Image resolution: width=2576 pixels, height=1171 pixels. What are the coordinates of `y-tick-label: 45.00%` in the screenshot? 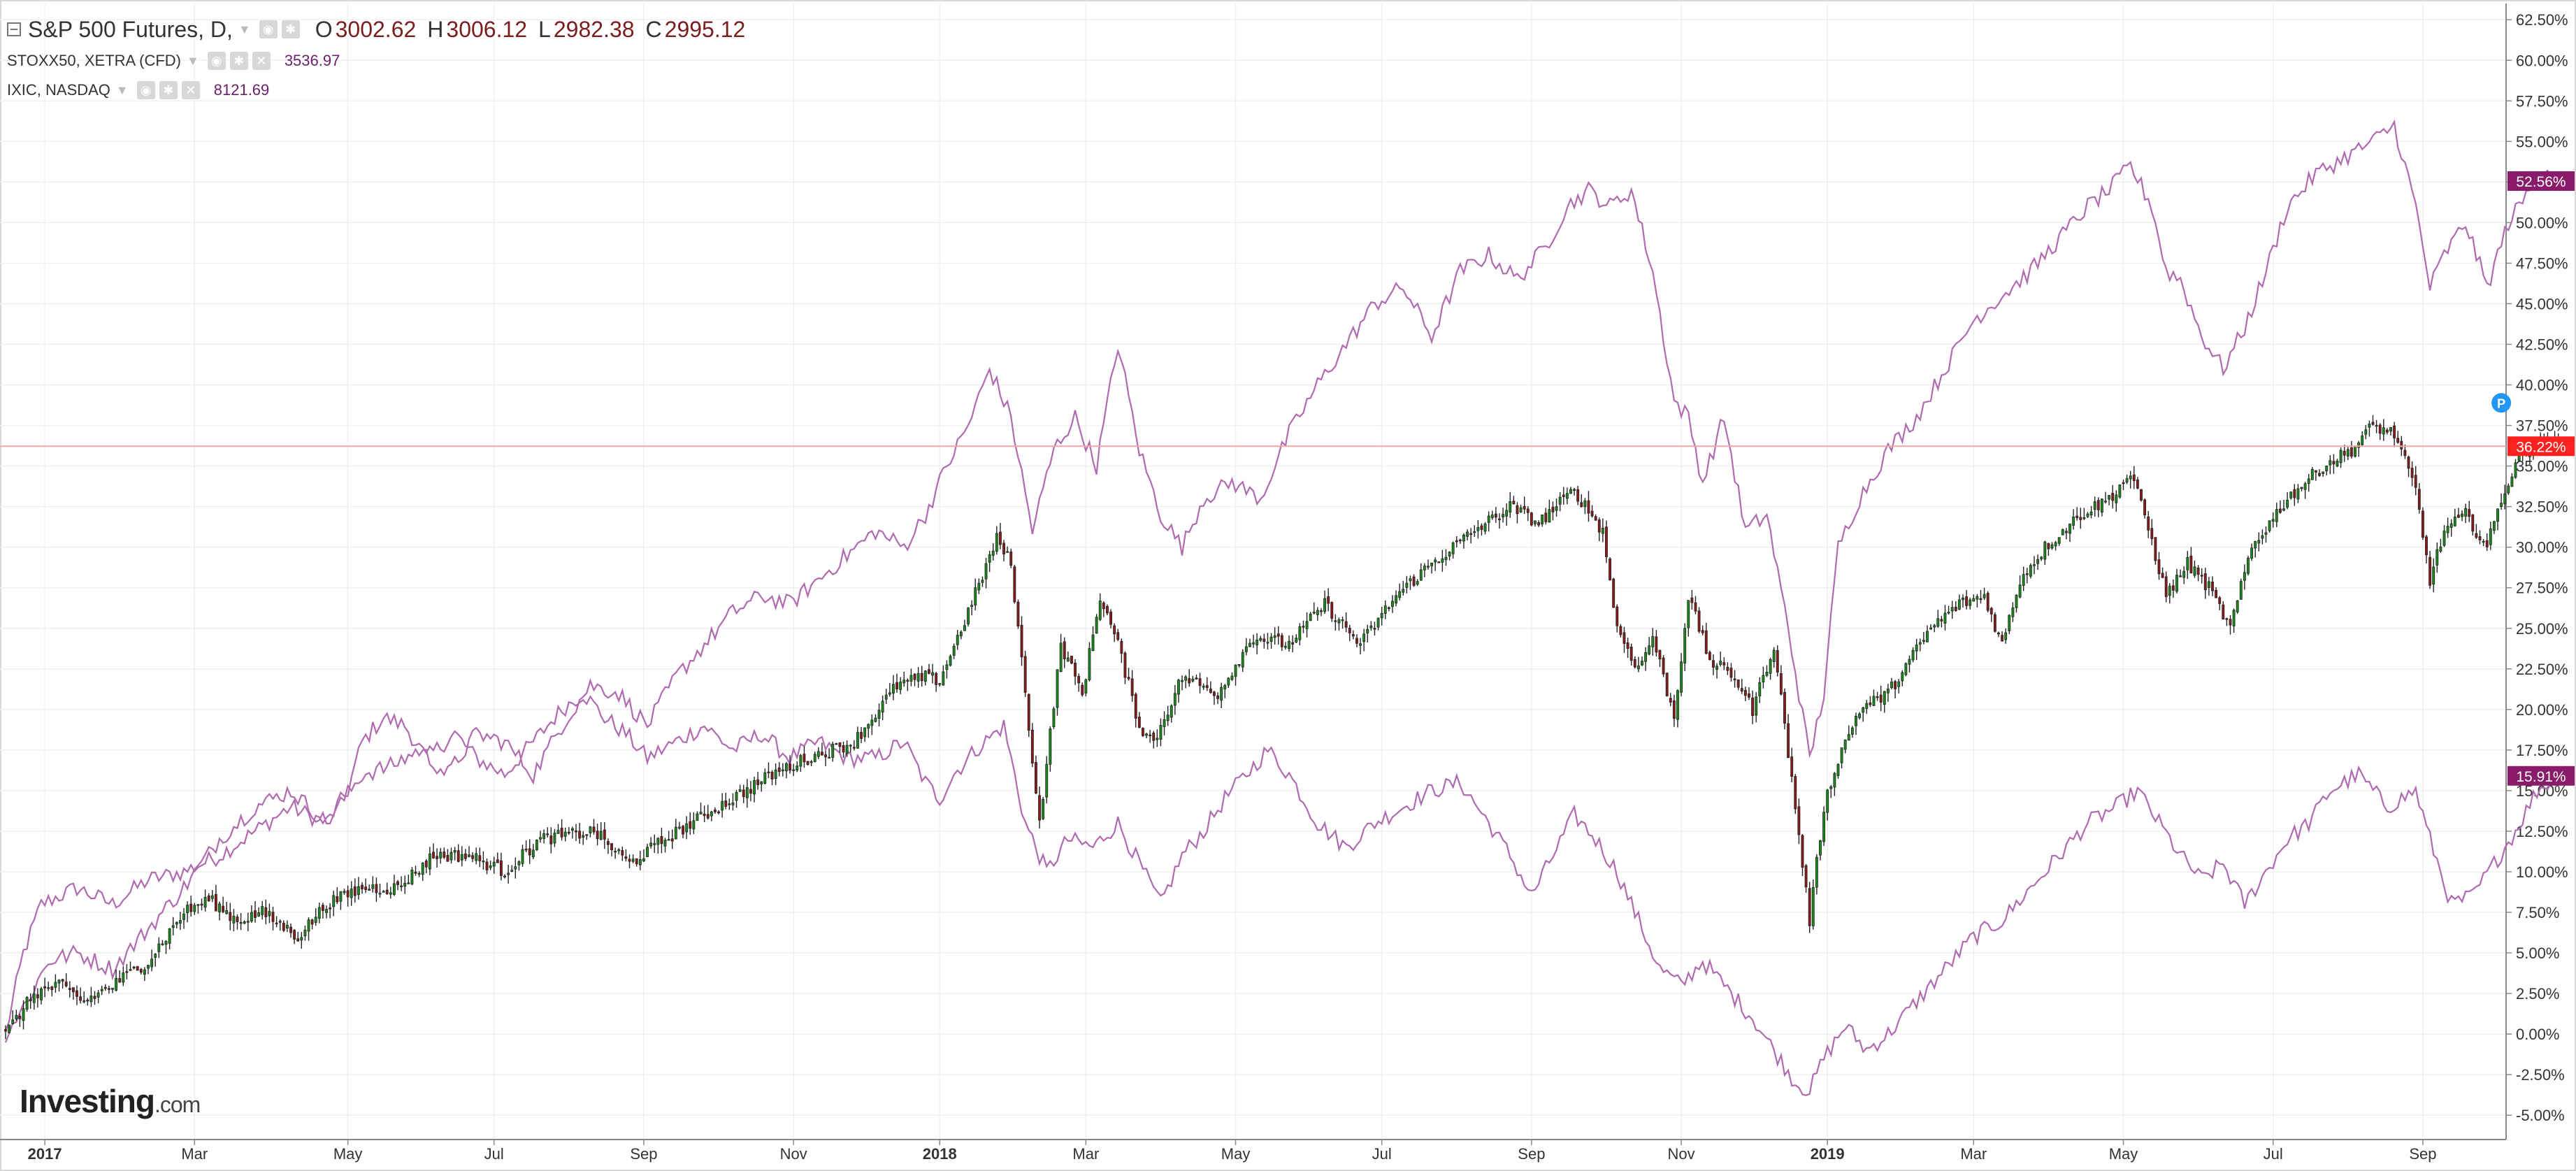 It's located at (2542, 303).